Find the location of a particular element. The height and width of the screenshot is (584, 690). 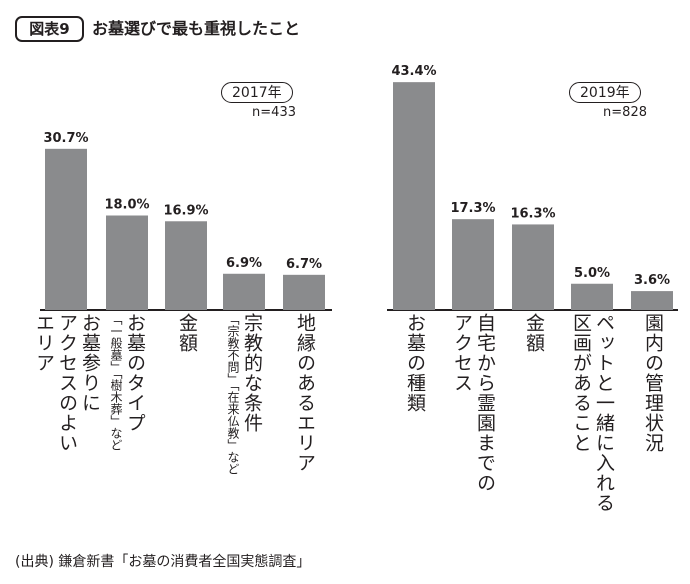

category-label-1-4: 園内の管理状況 is located at coordinates (652, 383).